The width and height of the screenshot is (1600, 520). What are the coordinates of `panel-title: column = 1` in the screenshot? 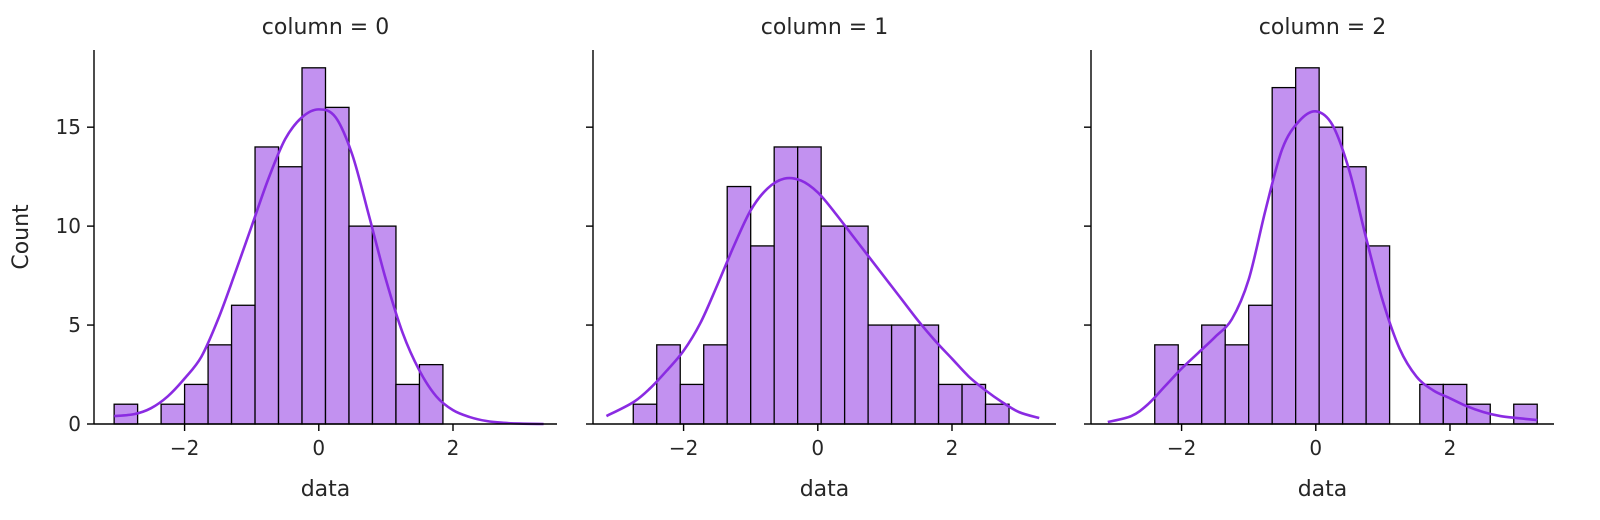 It's located at (824, 27).